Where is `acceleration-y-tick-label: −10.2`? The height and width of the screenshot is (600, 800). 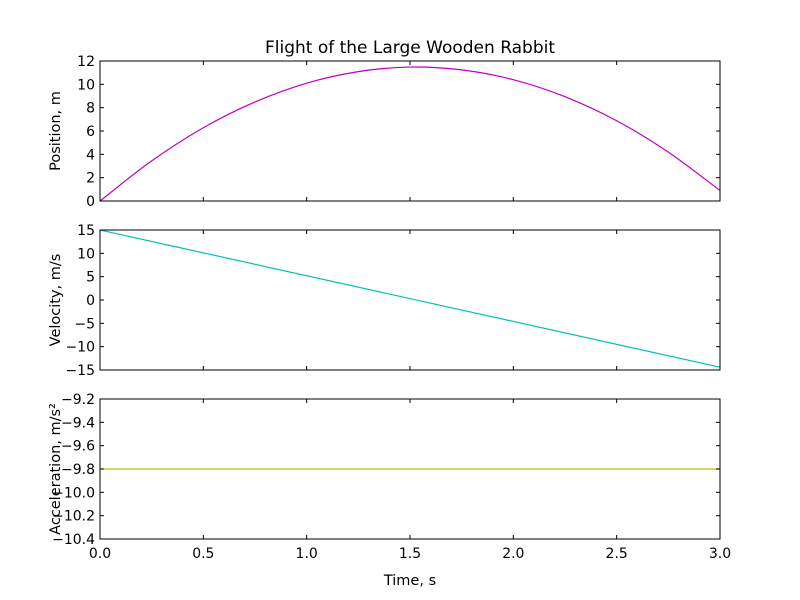 acceleration-y-tick-label: −10.2 is located at coordinates (73, 517).